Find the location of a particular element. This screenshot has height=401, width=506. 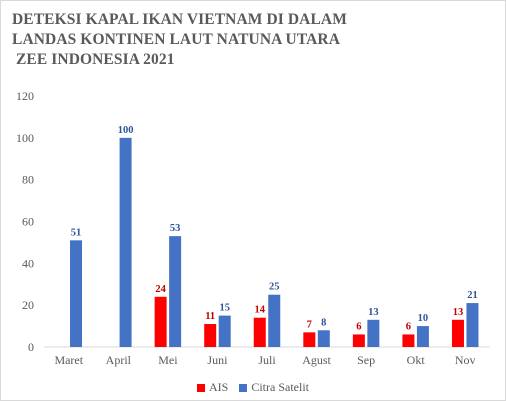

y-tick-label: 20 is located at coordinates (28, 305).